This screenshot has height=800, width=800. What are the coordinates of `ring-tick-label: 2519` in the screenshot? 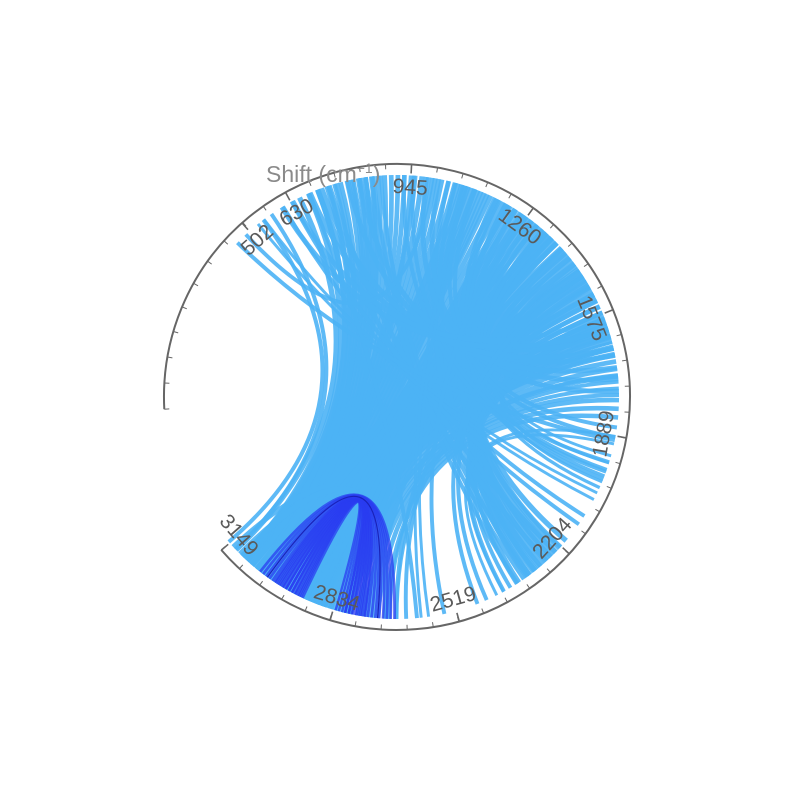 It's located at (453, 599).